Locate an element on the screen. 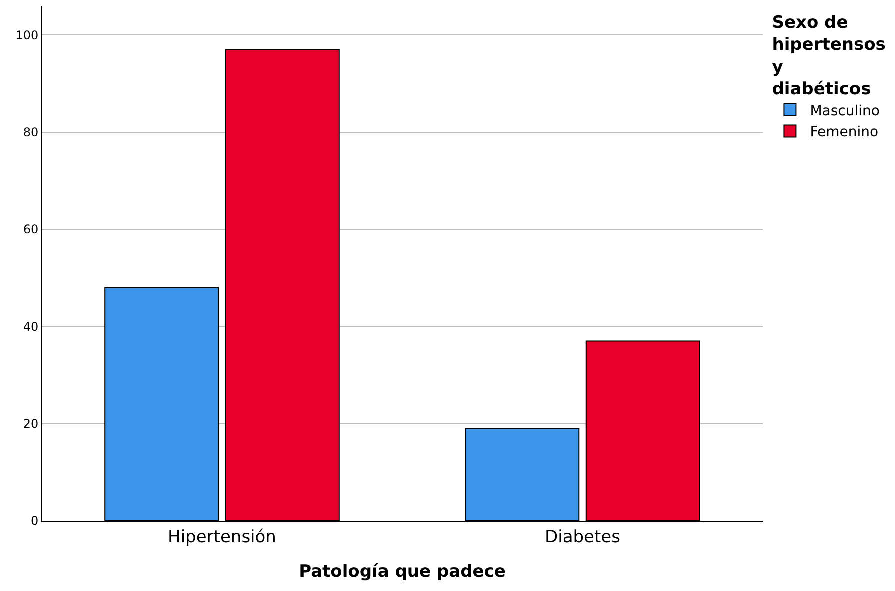 The image size is (895, 591). y-tick-label: 0 is located at coordinates (34, 521).